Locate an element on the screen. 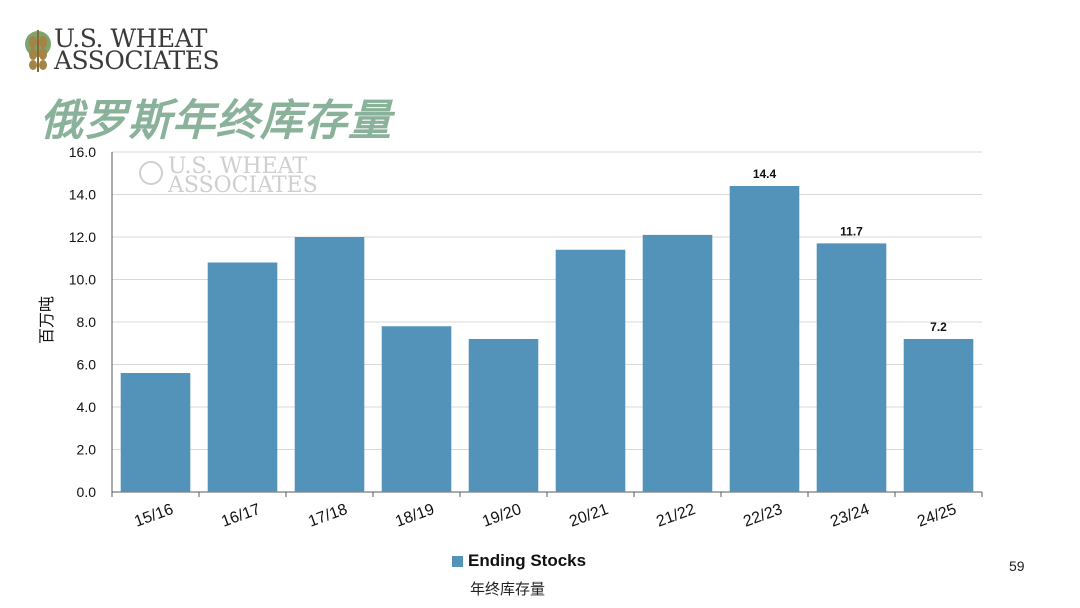  x-tick-label: 22/23 is located at coordinates (763, 516).